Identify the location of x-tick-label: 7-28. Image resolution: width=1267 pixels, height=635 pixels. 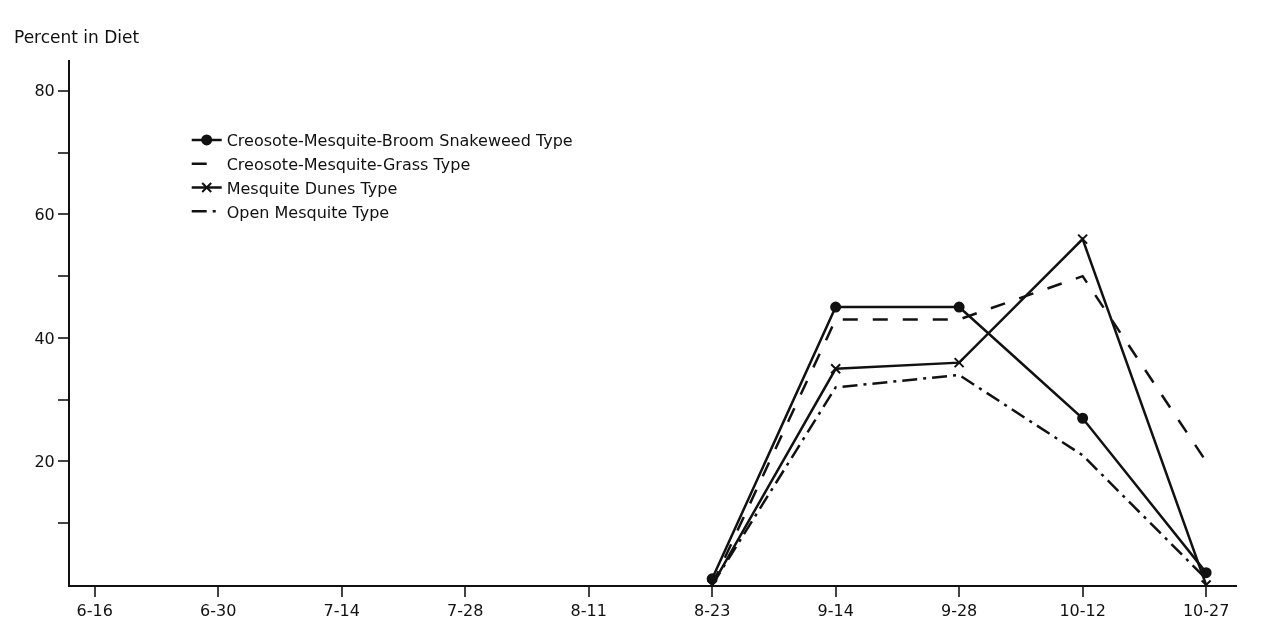
(465, 611).